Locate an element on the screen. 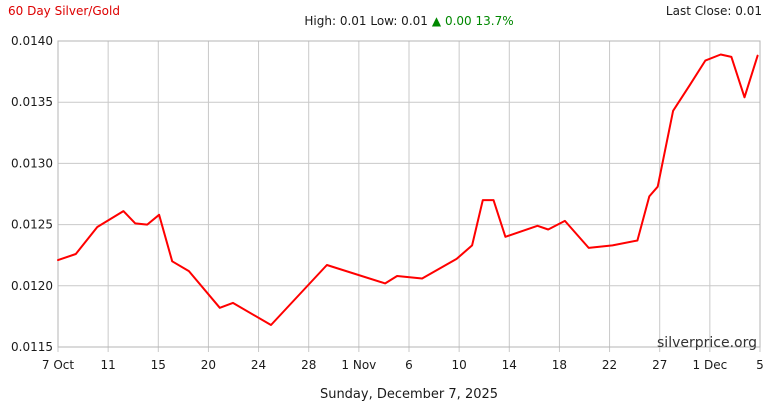 The image size is (770, 410). watermark: silverprice.org is located at coordinates (707, 343).